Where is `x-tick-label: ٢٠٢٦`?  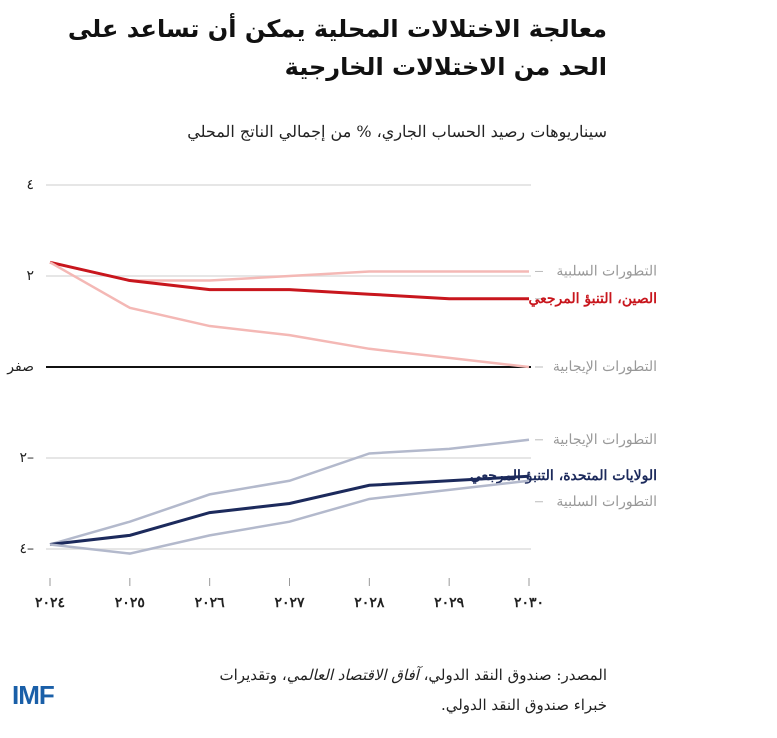
x-tick-label: ٢٠٢٦ is located at coordinates (210, 603).